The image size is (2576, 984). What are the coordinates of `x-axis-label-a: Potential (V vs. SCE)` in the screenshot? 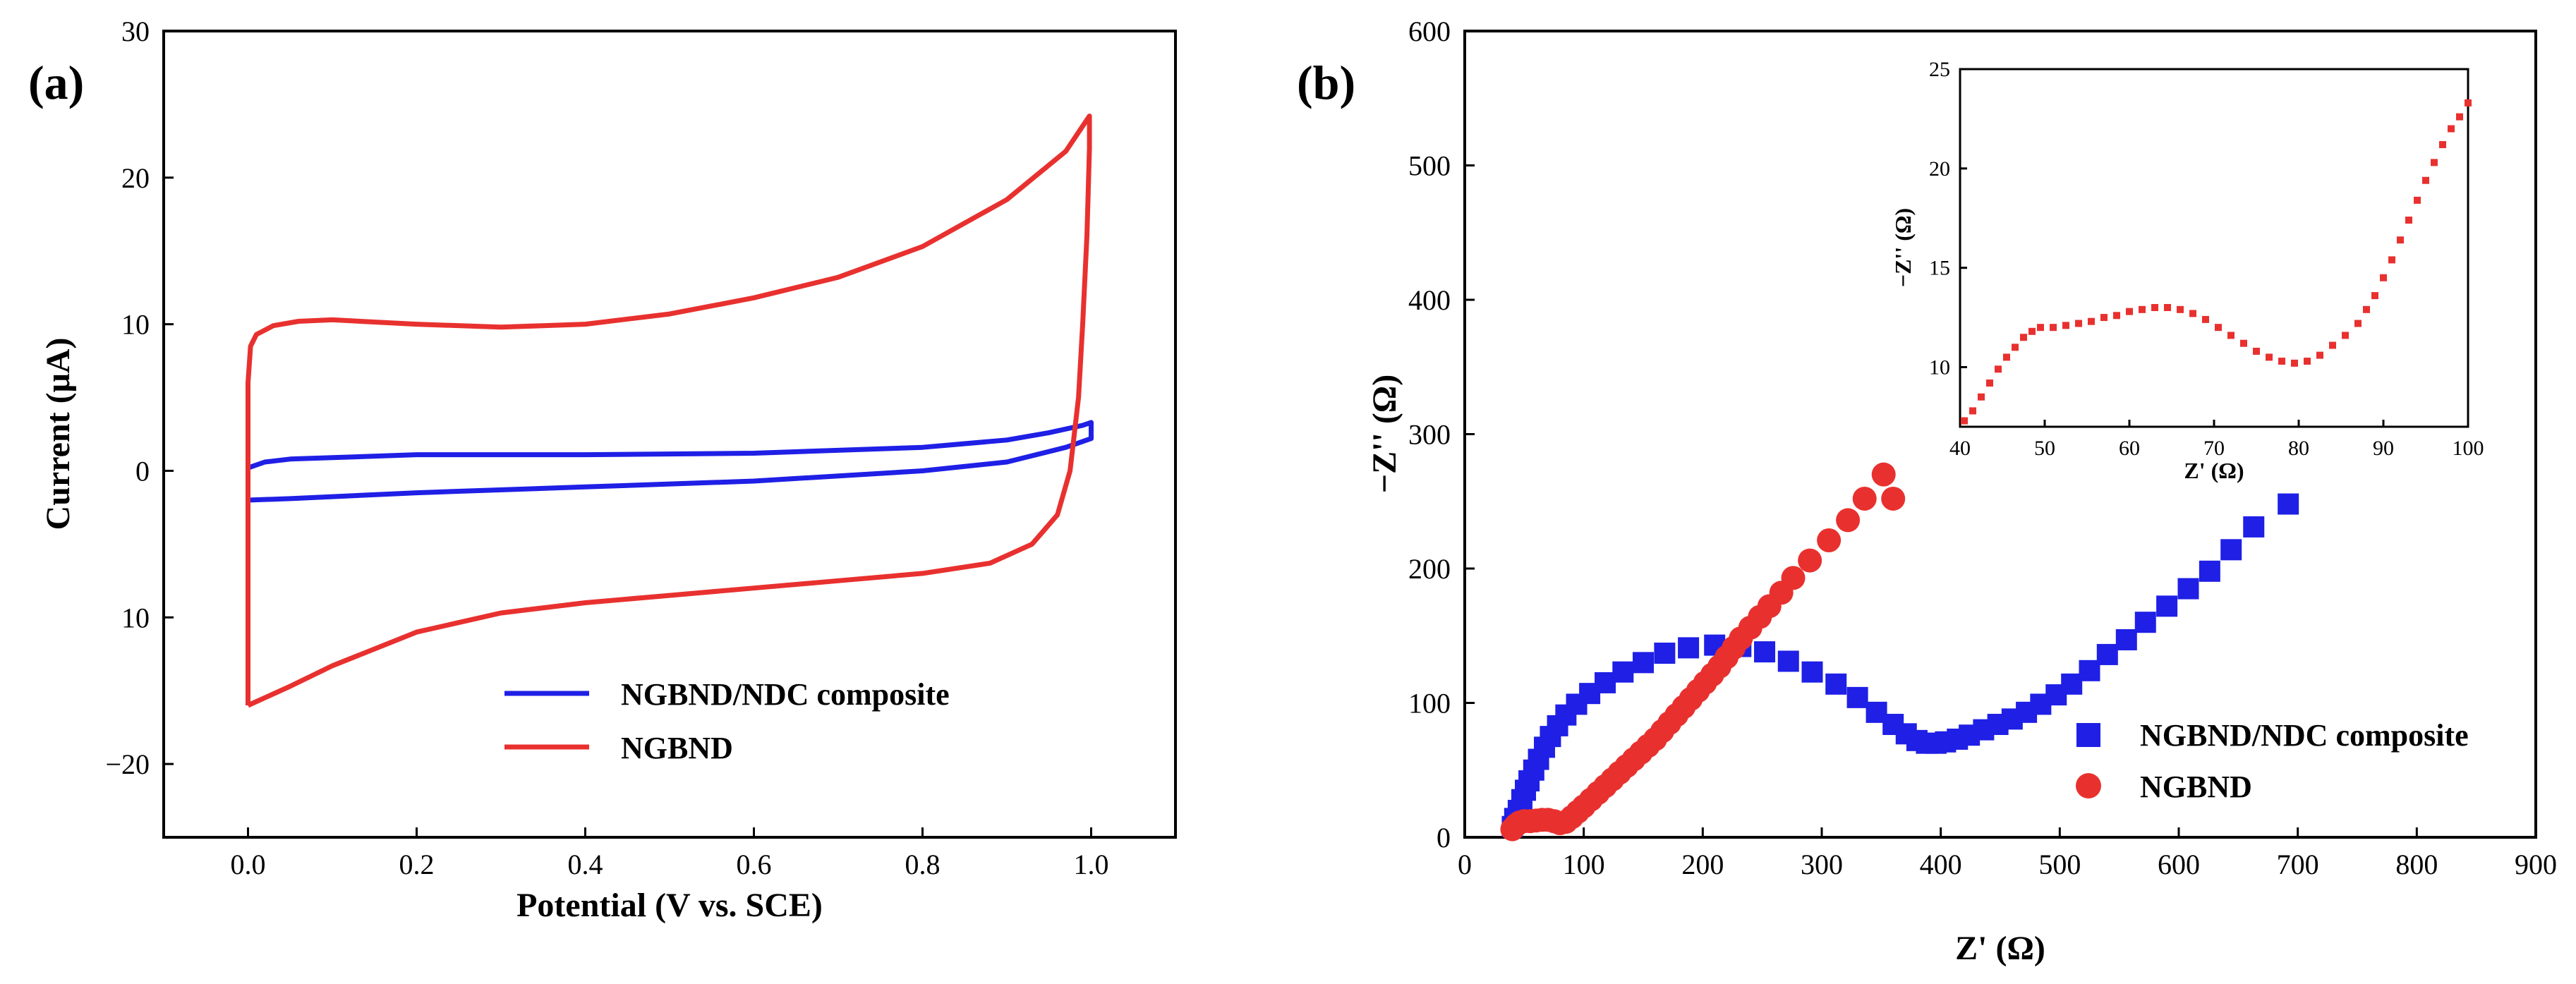 It's located at (669, 905).